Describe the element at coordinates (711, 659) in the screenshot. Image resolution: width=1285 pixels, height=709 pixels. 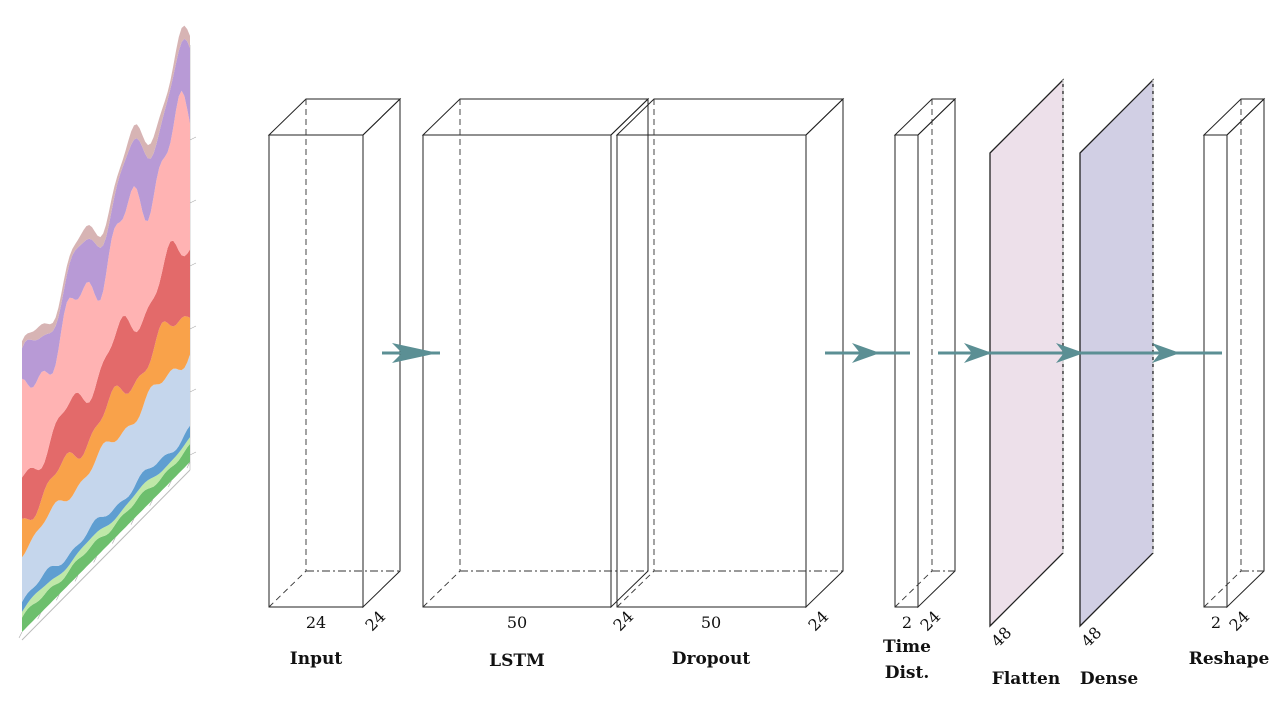
I see `dropout-caption: Dropout` at that location.